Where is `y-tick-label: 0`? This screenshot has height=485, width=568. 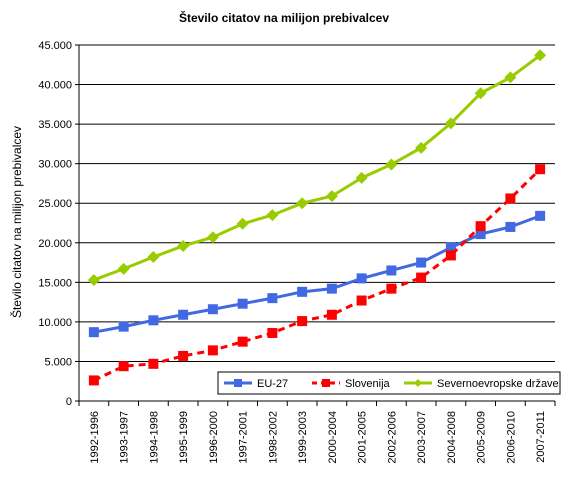
y-tick-label: 0 is located at coordinates (69, 402).